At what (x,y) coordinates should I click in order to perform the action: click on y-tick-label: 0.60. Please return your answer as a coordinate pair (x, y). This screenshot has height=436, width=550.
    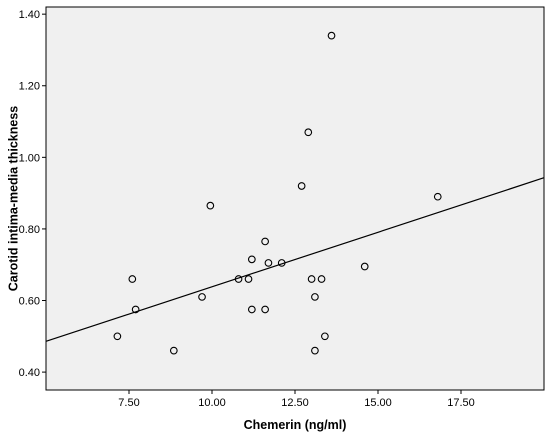
    Looking at the image, I should click on (29, 302).